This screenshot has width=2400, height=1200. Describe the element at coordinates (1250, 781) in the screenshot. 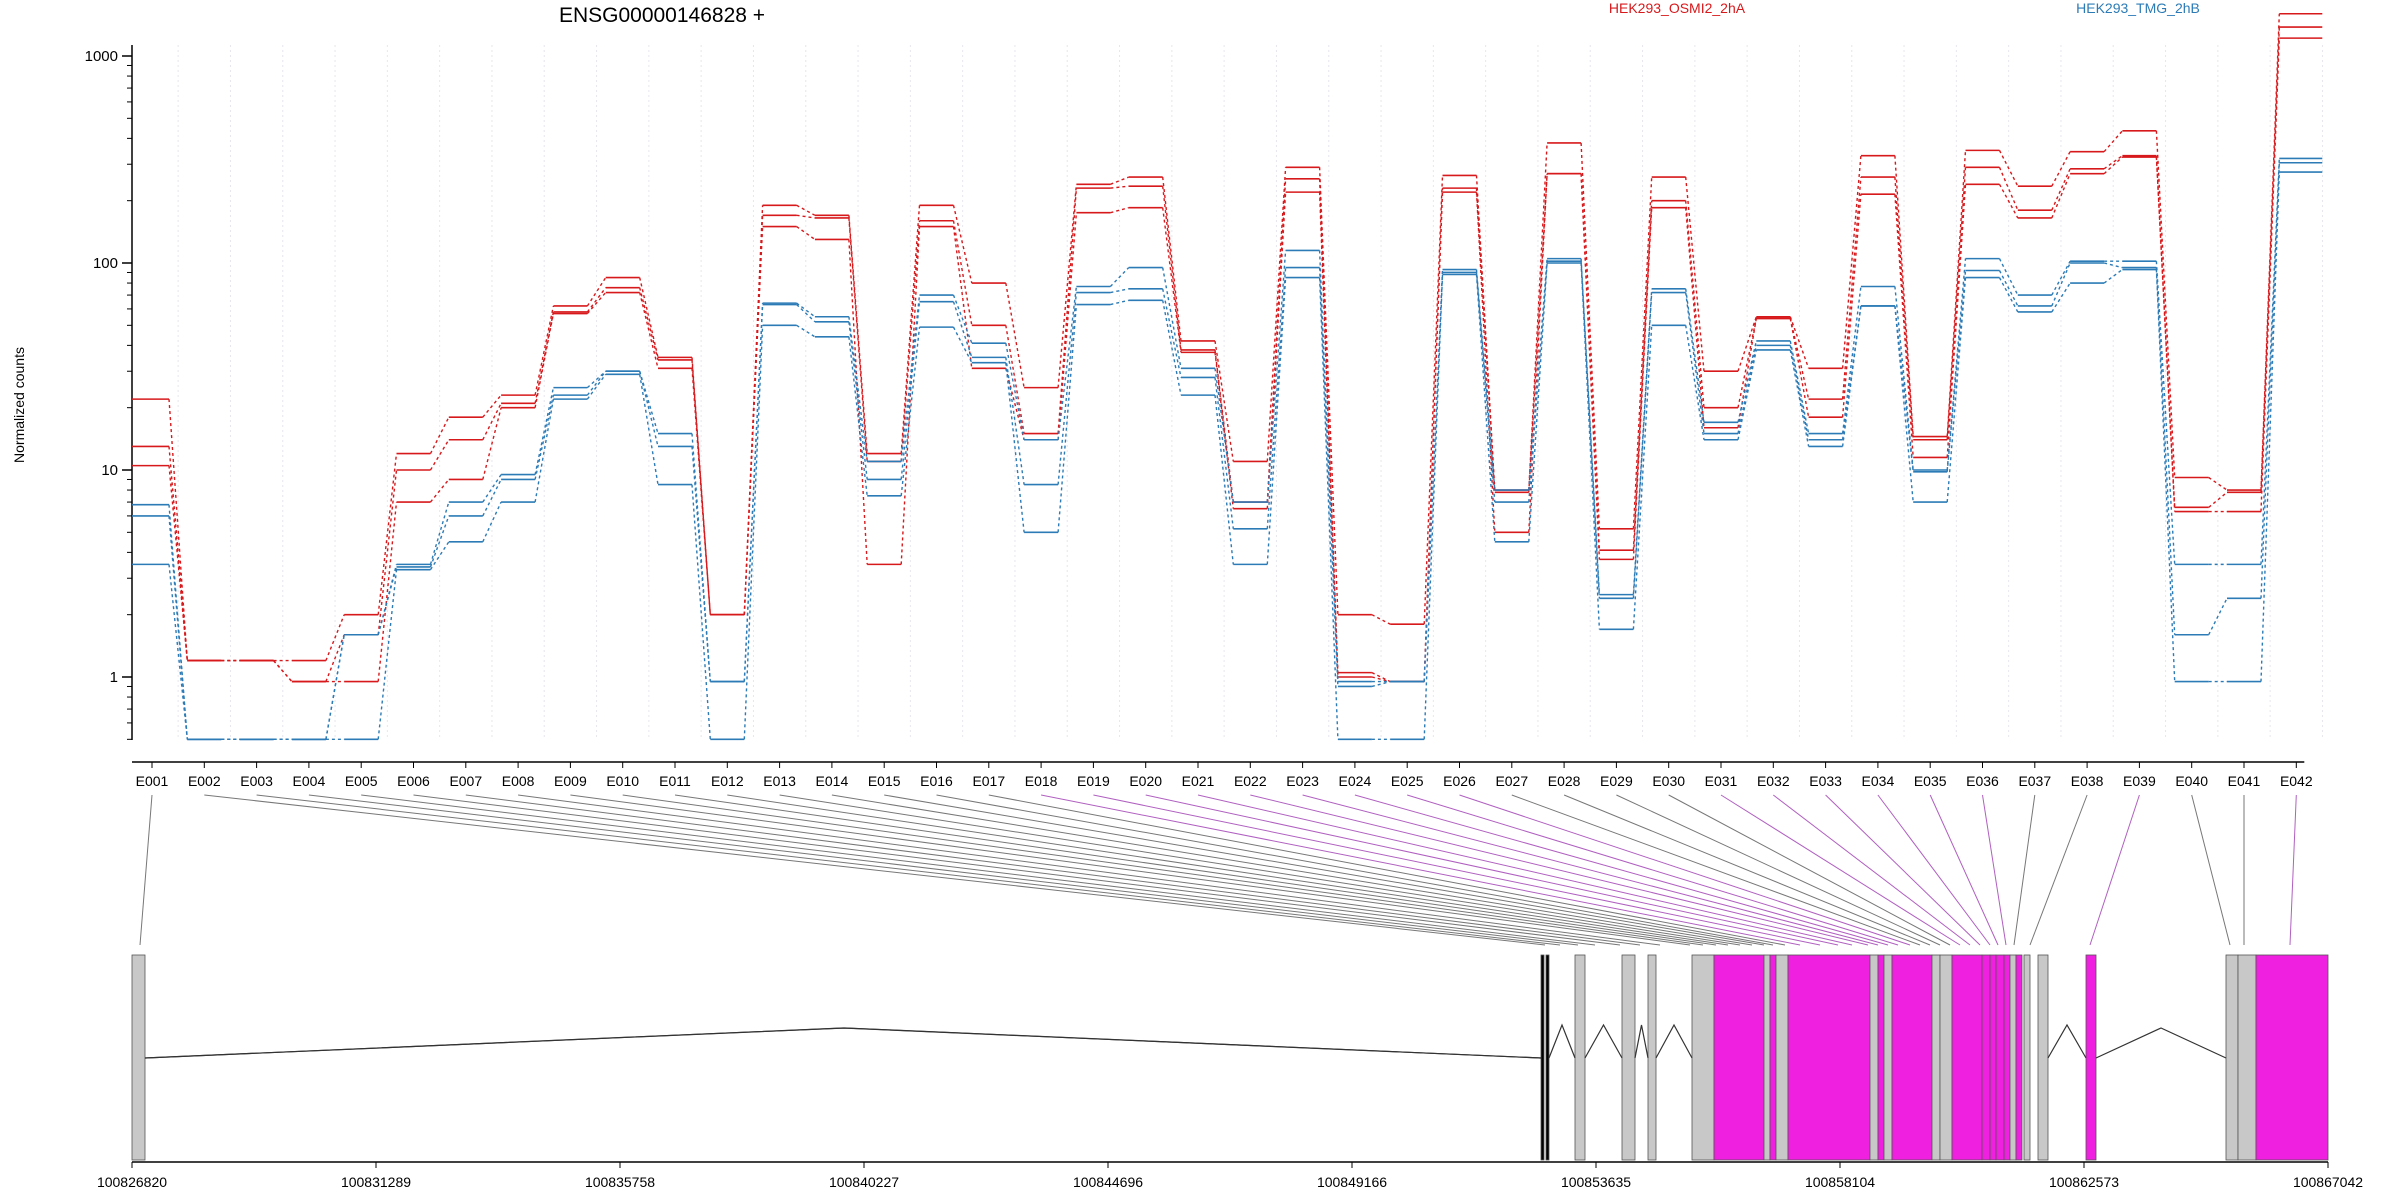

I see `exon-label: E022` at that location.